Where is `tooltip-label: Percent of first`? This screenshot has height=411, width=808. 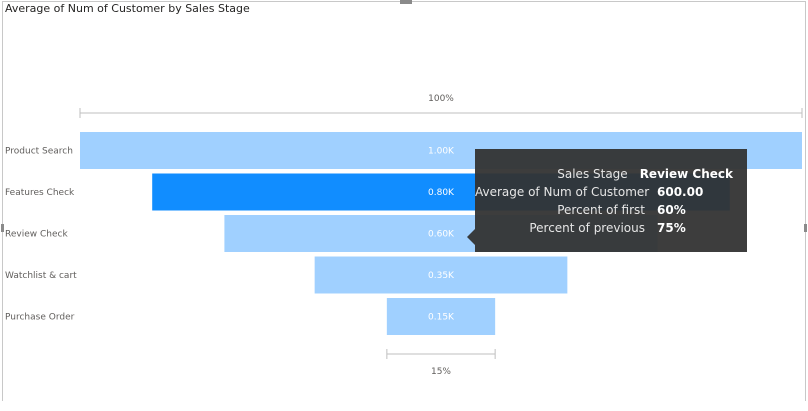 tooltip-label: Percent of first is located at coordinates (601, 210).